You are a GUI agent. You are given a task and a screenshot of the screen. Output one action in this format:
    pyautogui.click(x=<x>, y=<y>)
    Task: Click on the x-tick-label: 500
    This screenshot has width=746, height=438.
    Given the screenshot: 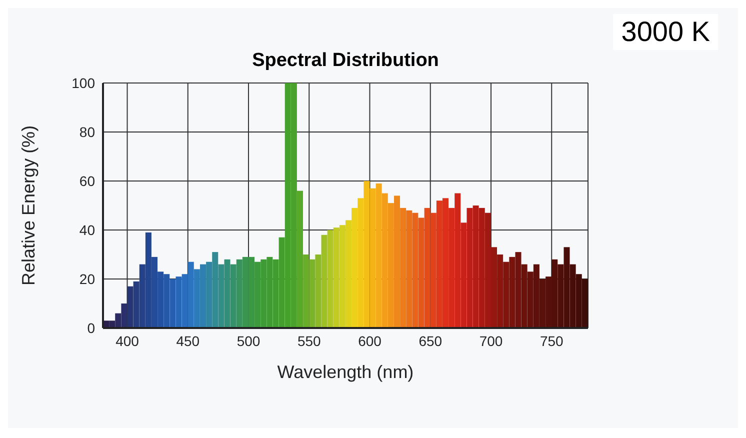 What is the action you would take?
    pyautogui.click(x=248, y=340)
    